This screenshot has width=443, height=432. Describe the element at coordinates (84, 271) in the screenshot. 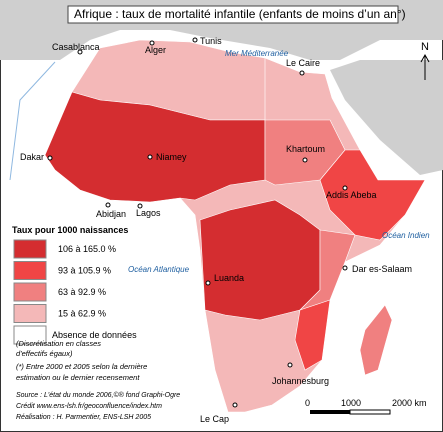

I see `legend-label: 93 à 105.9 %` at that location.